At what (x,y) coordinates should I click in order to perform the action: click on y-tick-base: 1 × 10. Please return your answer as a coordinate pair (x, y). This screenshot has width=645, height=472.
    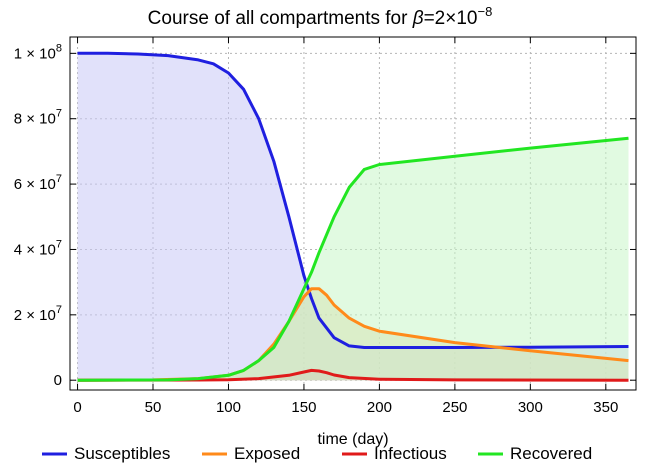
    Looking at the image, I should click on (35, 53).